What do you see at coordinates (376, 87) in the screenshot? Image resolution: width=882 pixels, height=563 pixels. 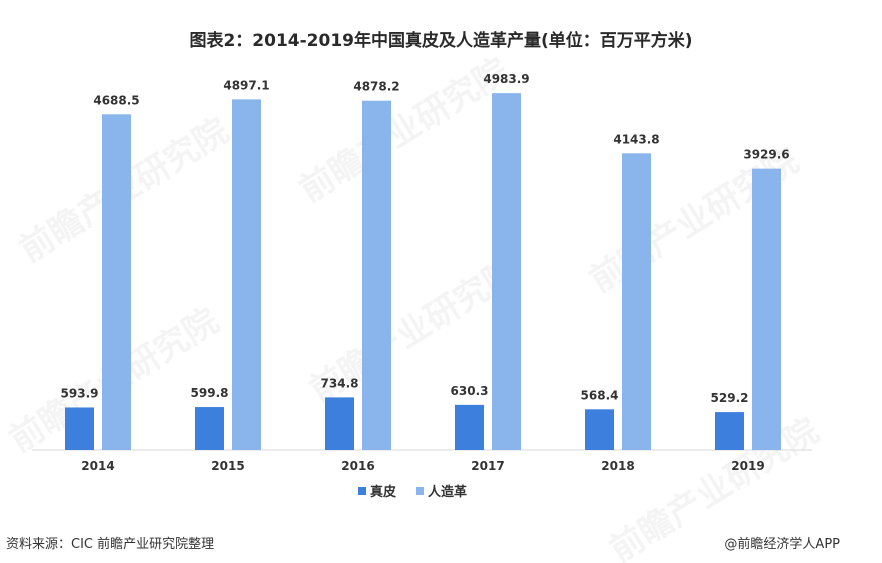 I see `data-label-artificial: 4878.2` at bounding box center [376, 87].